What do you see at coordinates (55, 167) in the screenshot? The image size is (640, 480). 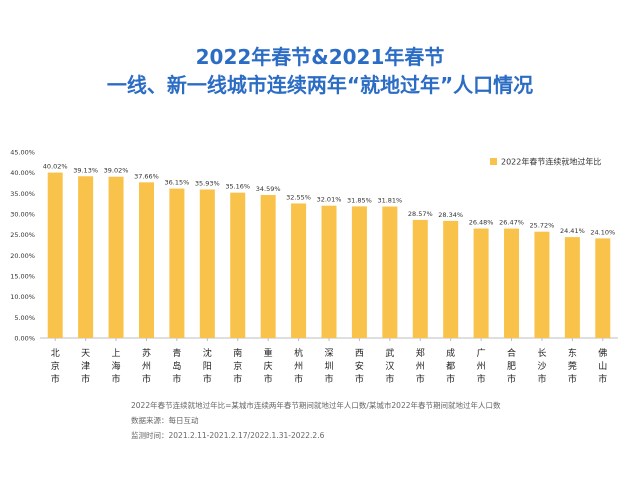 I see `bar-value-label: 40.02%` at bounding box center [55, 167].